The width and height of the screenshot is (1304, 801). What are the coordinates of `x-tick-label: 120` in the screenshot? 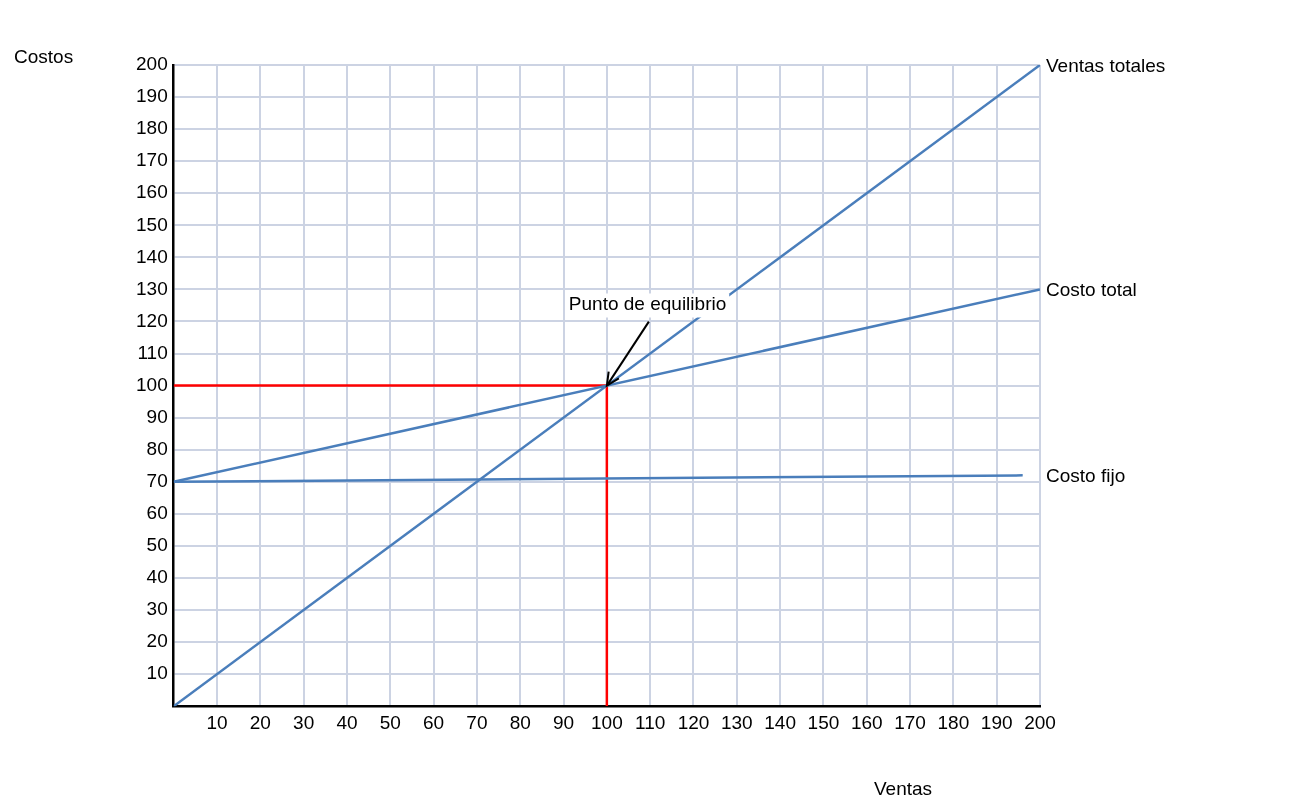 It's located at (693, 722).